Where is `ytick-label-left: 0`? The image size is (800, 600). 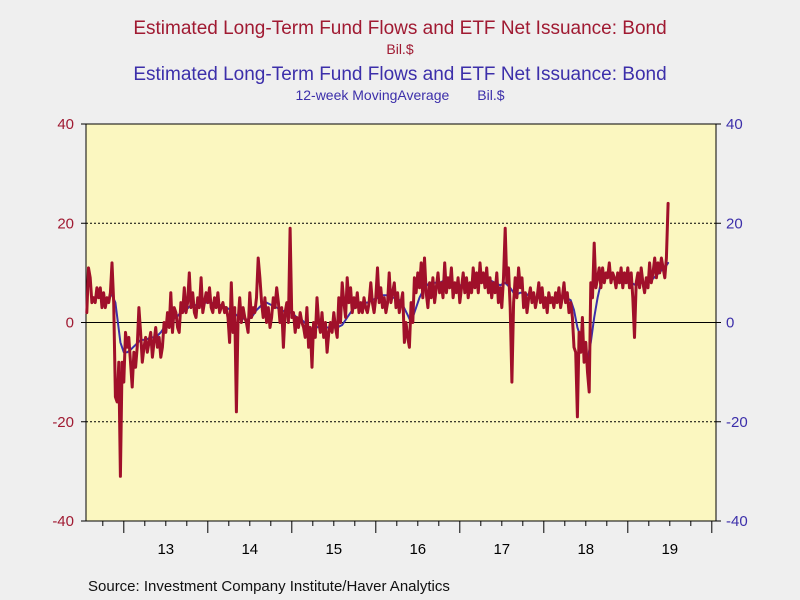
ytick-label-left: 0 is located at coordinates (70, 323).